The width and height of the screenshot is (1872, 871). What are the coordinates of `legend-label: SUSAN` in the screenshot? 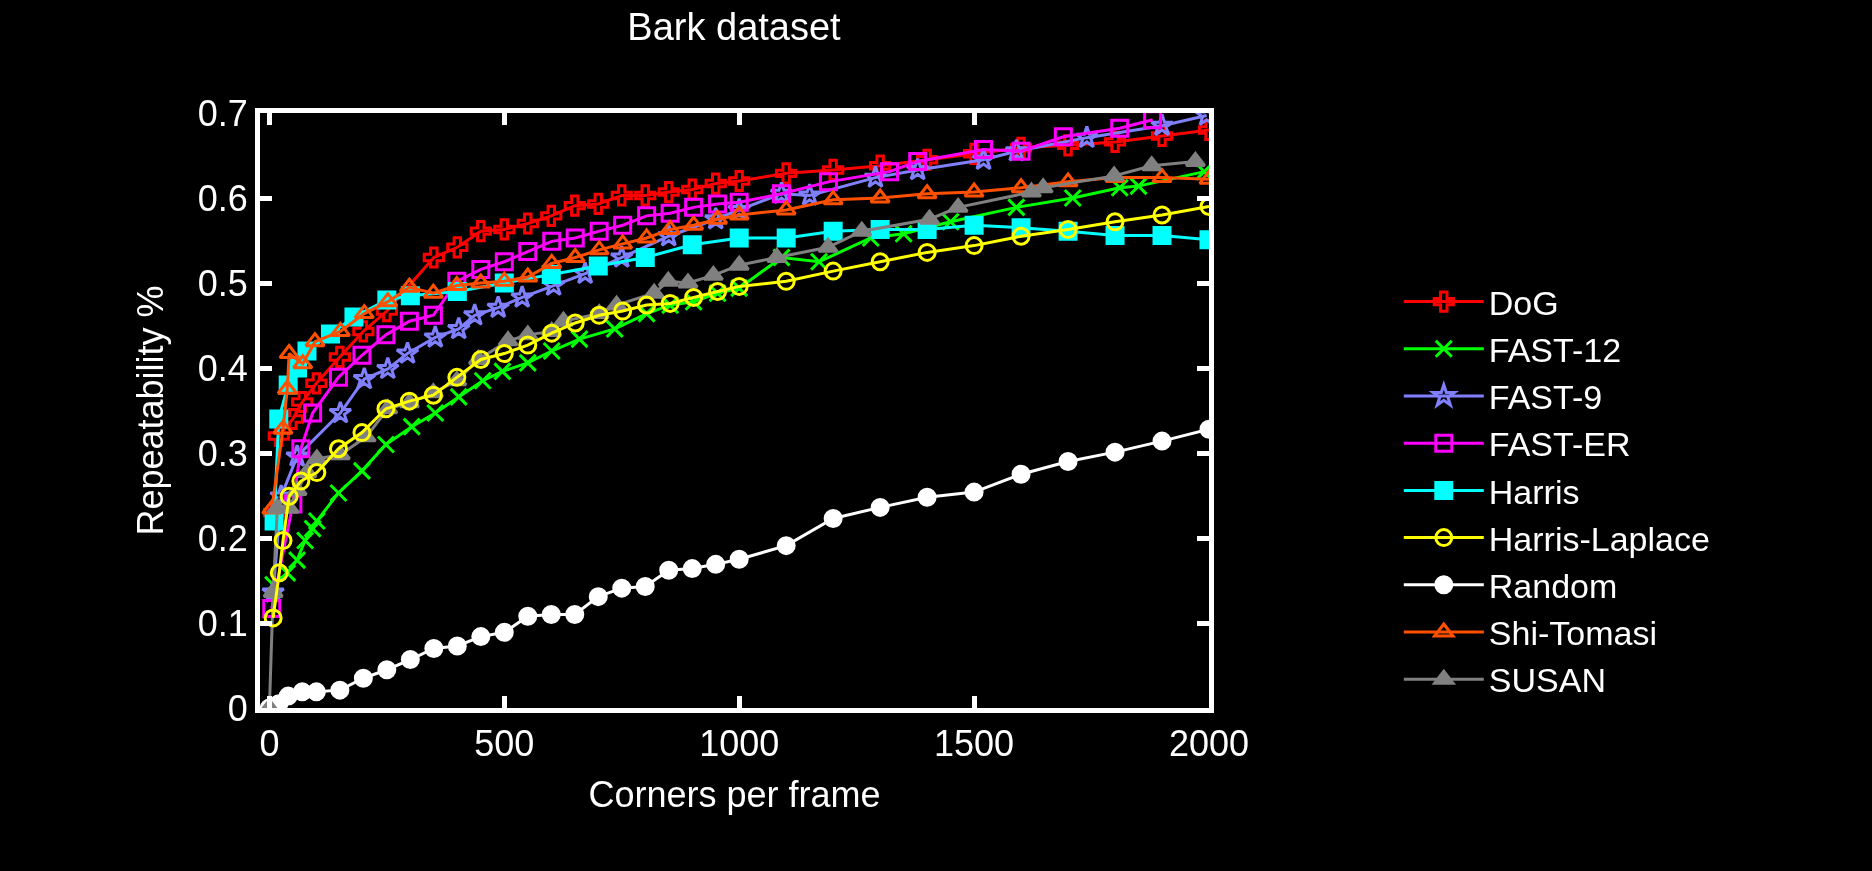 It's located at (1547, 680).